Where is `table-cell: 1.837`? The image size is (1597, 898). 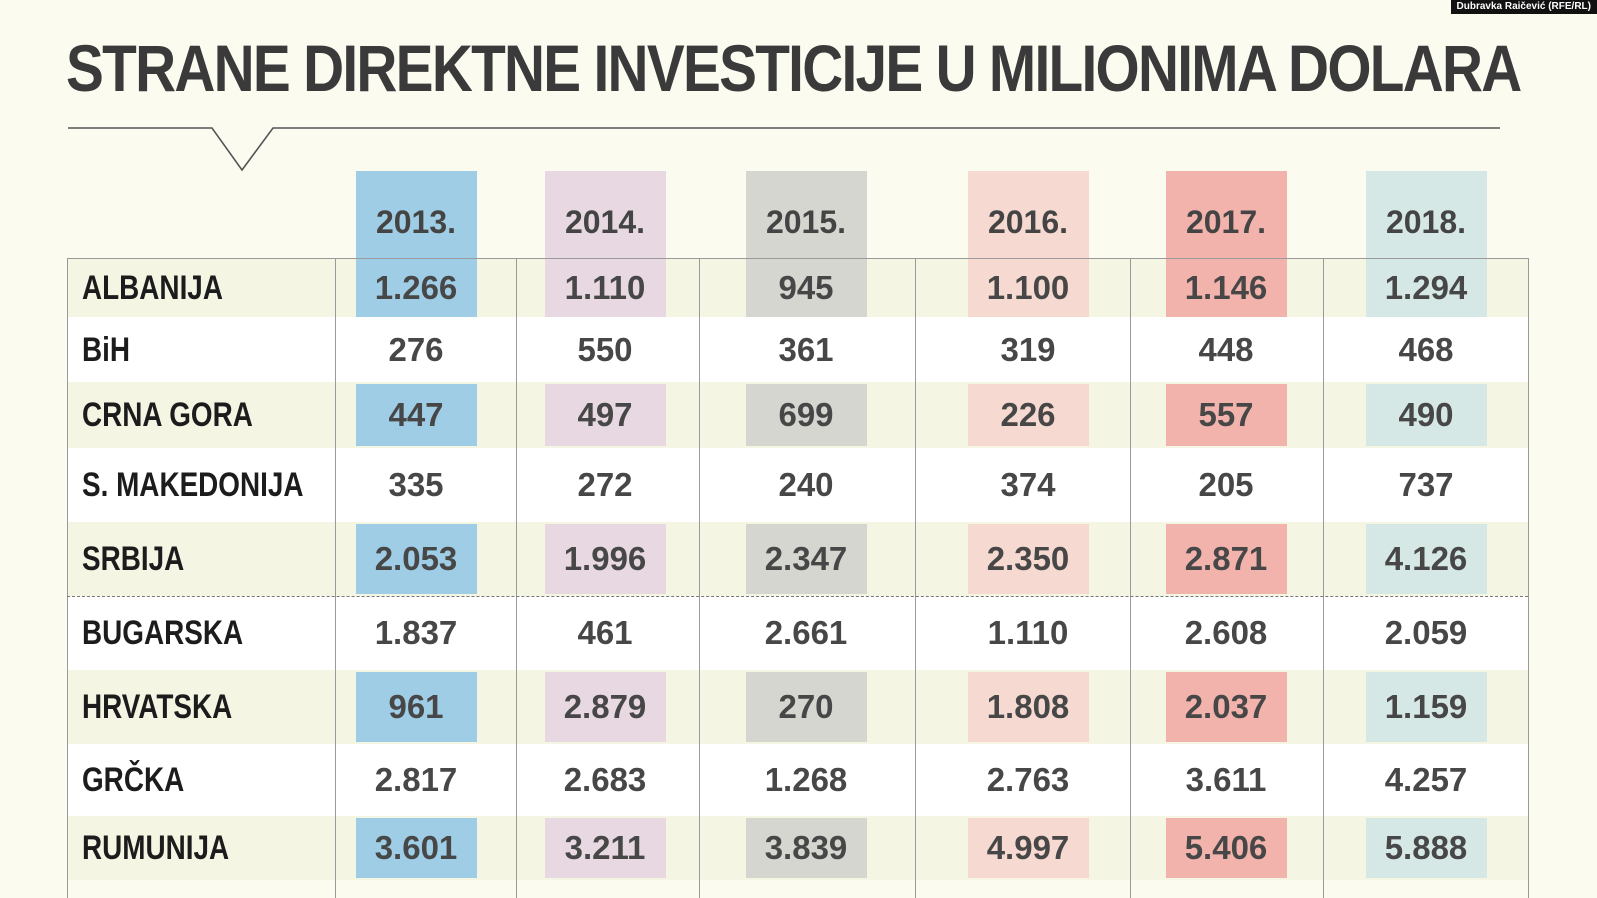
table-cell: 1.837 is located at coordinates (416, 632).